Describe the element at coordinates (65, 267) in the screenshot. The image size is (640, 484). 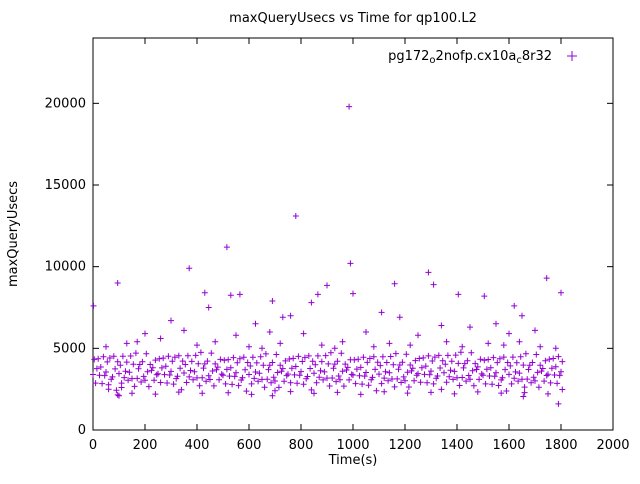
I see `y-tick-label: 10000` at that location.